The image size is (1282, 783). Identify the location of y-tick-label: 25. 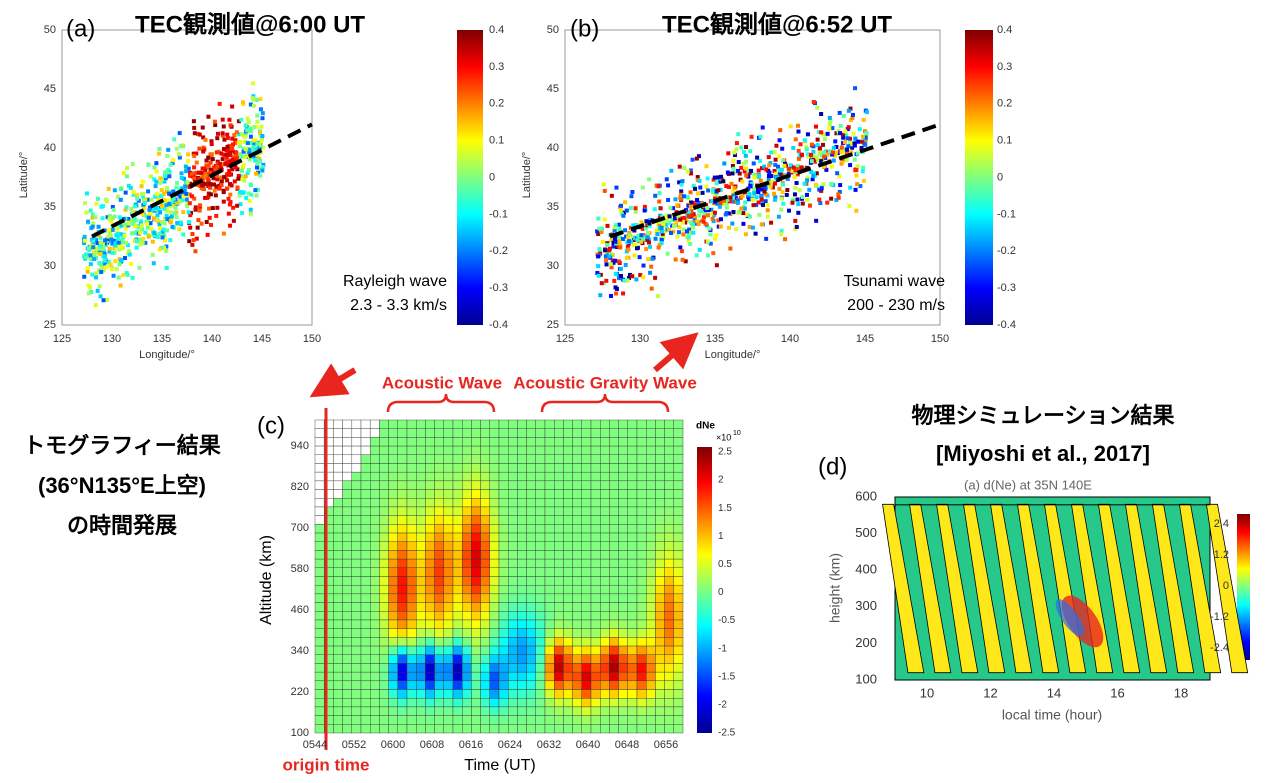
(50, 325).